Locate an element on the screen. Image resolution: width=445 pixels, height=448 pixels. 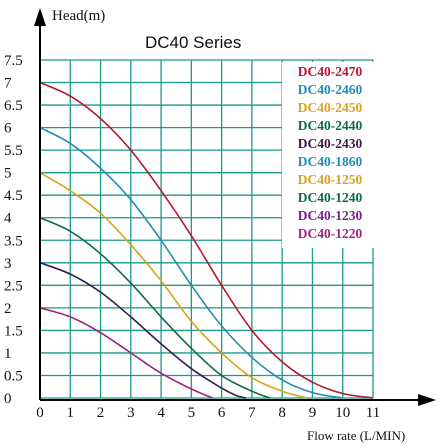
x-tick-label: 5 is located at coordinates (192, 413).